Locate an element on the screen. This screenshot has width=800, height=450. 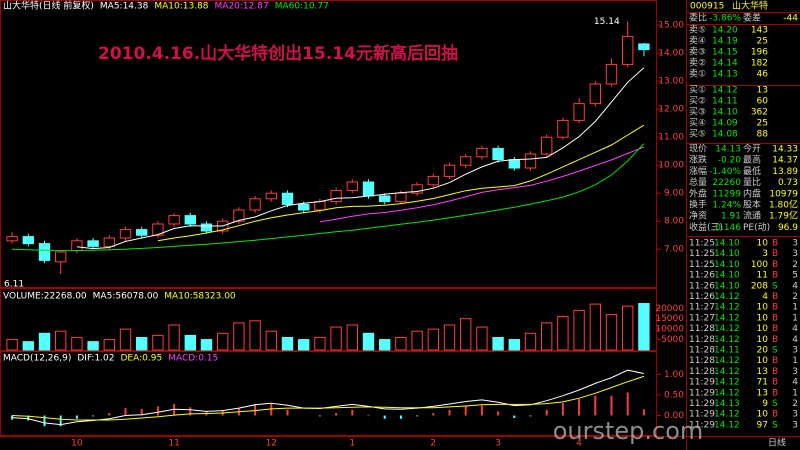
field-label: PE(动) is located at coordinates (756, 227).